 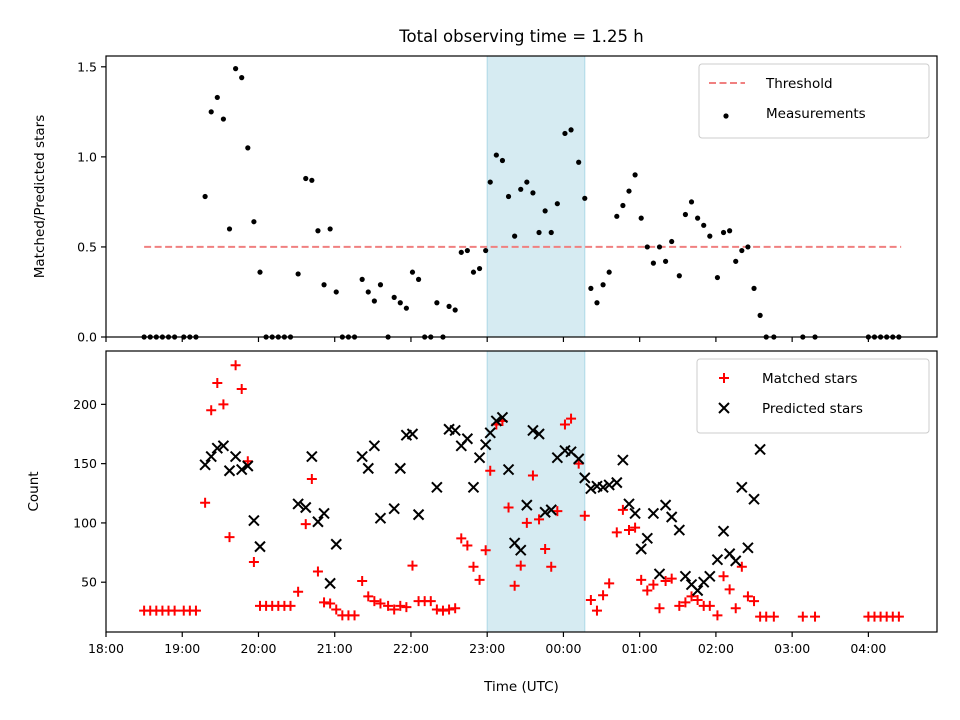 What do you see at coordinates (258, 648) in the screenshot?
I see `x-tick-label: 20:00` at bounding box center [258, 648].